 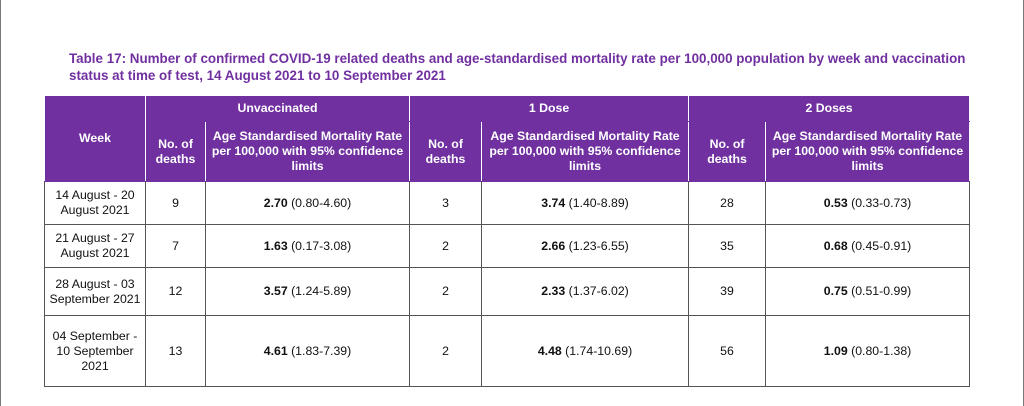 I want to click on dose2-rate-cell: 1.09 (0.80-1.38), so click(x=868, y=351).